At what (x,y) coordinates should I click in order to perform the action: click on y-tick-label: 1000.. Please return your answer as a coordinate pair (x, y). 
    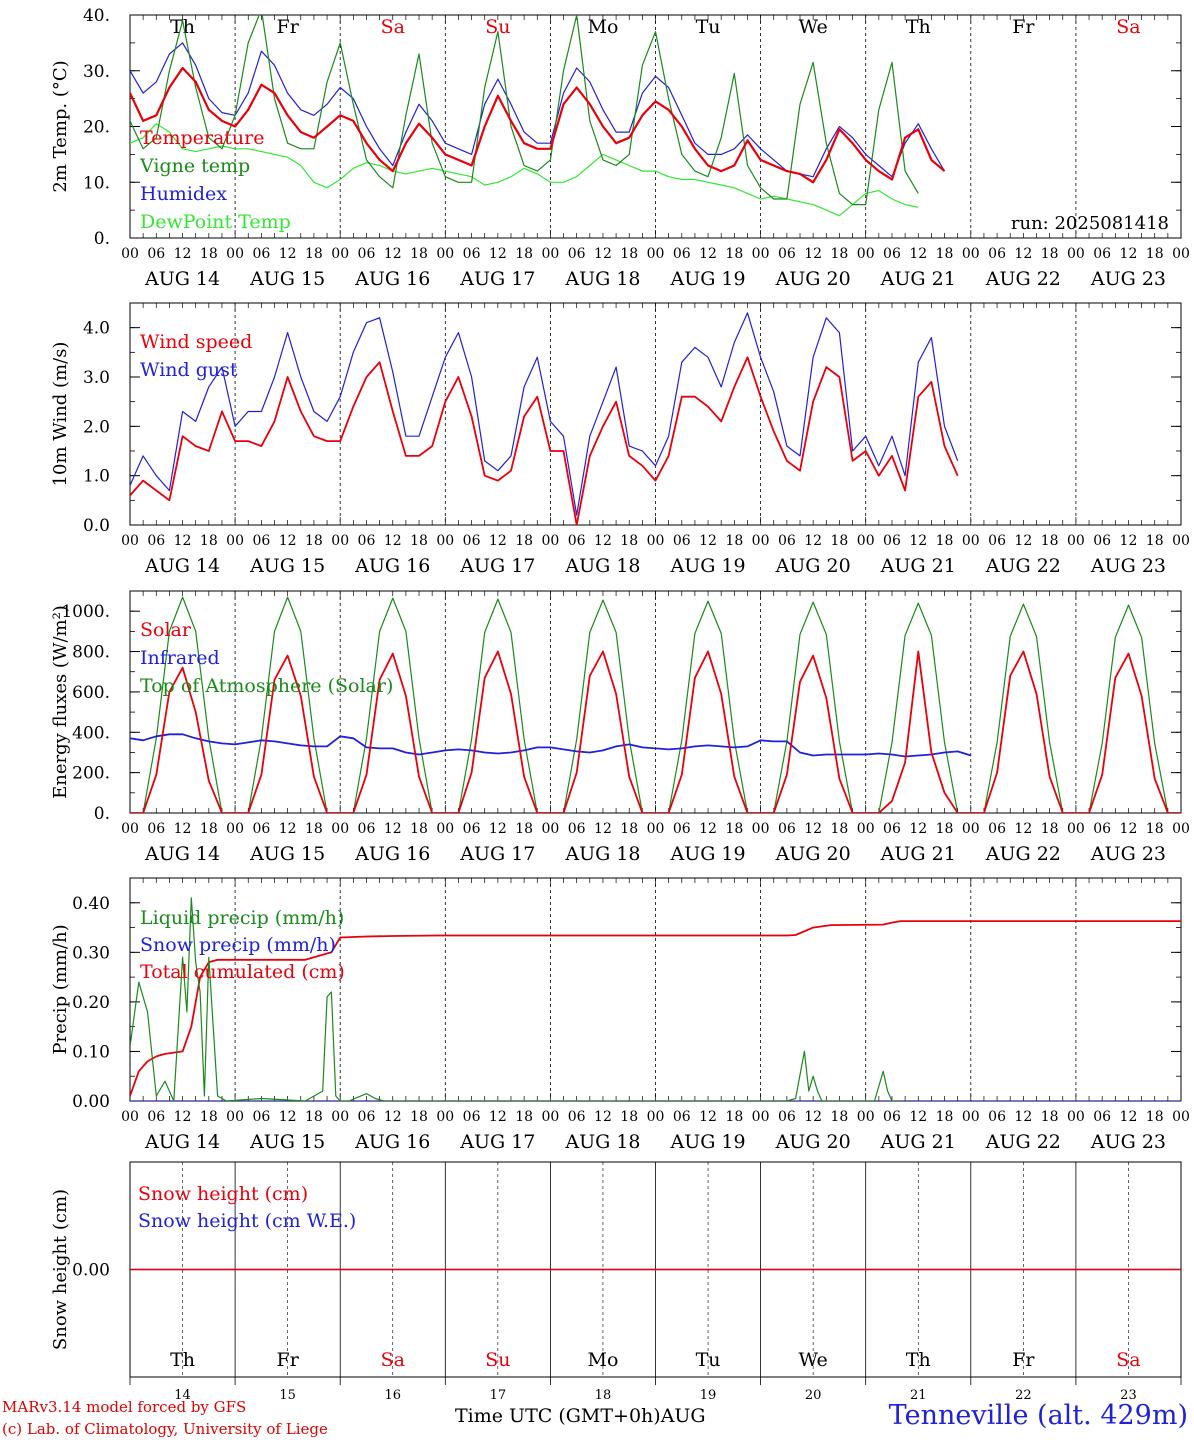
    Looking at the image, I should click on (85, 612).